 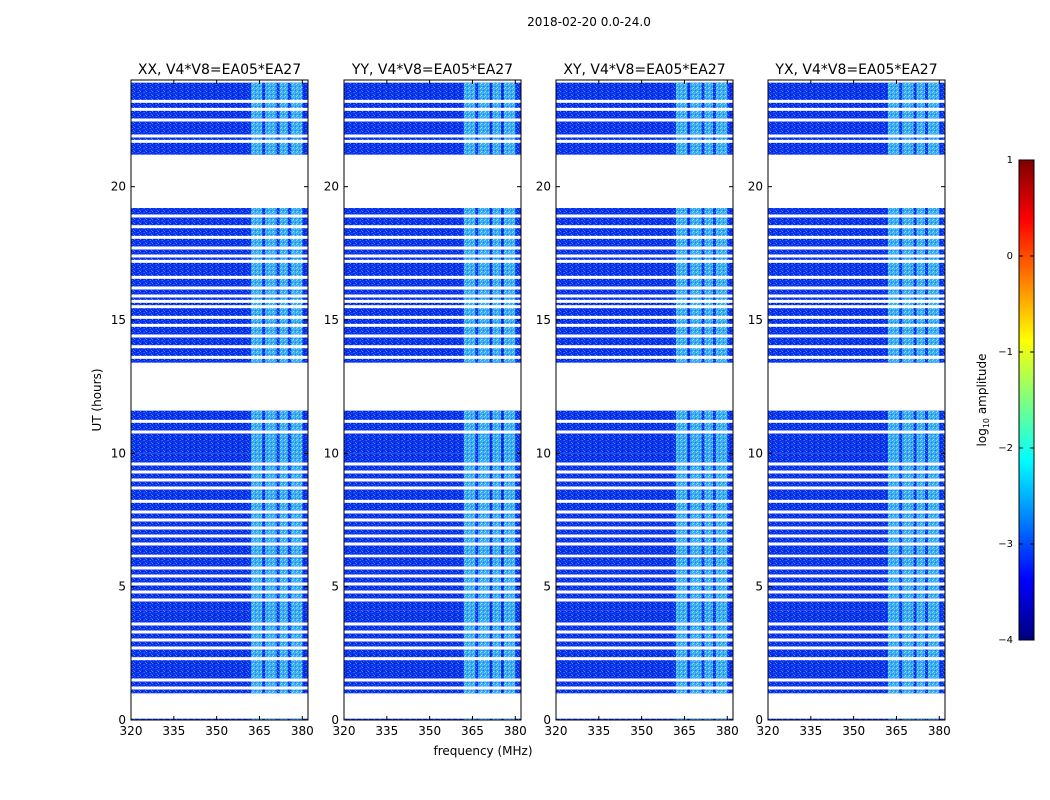 I want to click on panel-title: XY, V4*V8=EA05*EA27, so click(x=644, y=70).